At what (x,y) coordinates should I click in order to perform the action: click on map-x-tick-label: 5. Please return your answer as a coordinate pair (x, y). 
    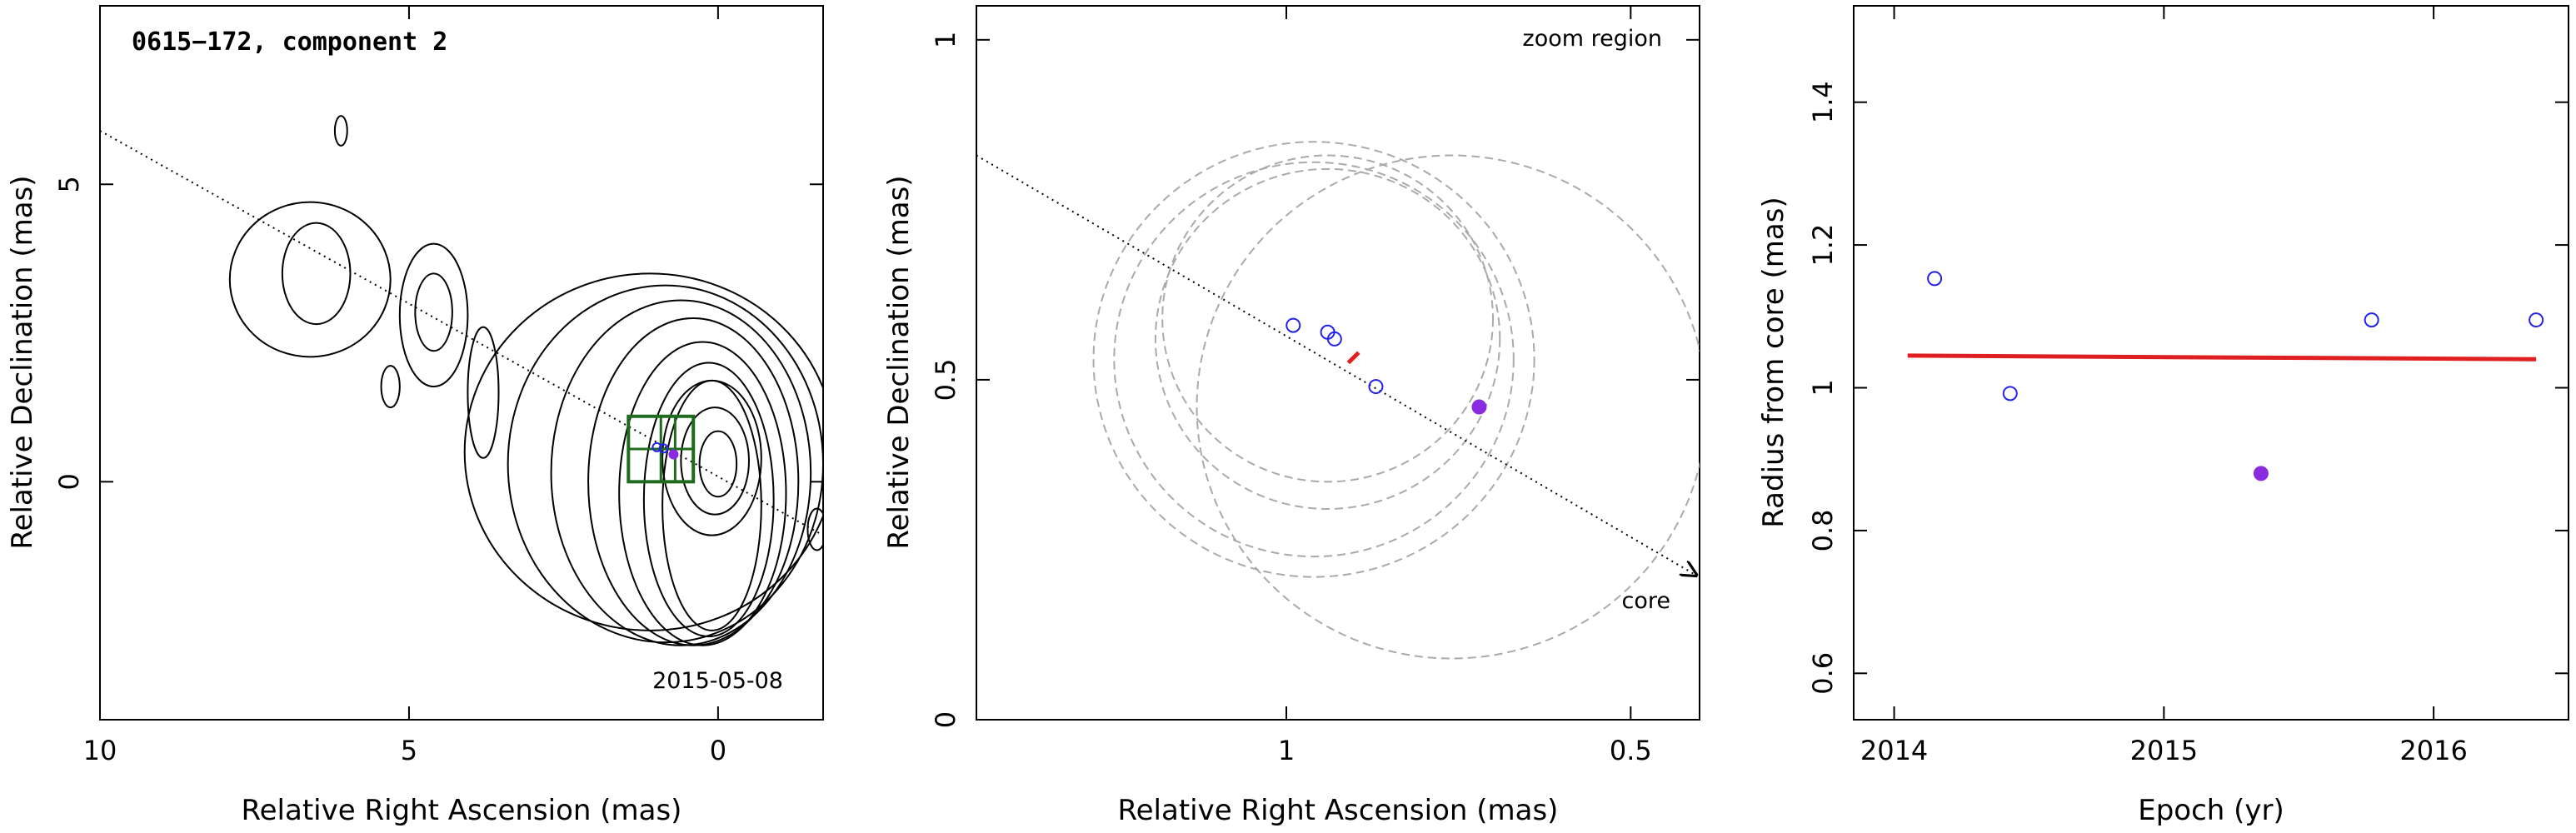
    Looking at the image, I should click on (409, 750).